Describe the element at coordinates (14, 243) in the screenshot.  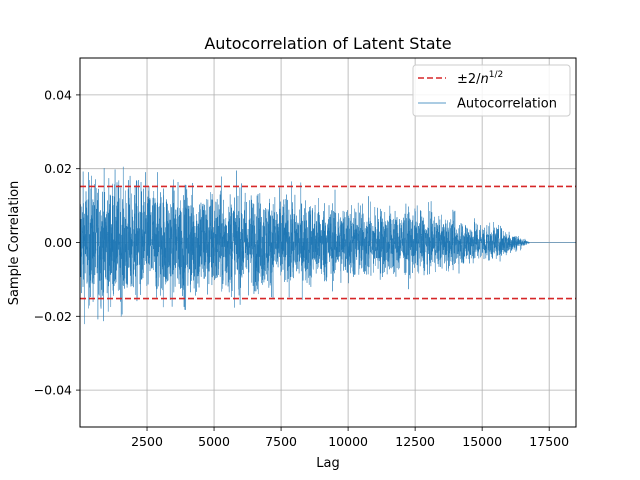
I see `y-axis-label: Sample Correlation` at that location.